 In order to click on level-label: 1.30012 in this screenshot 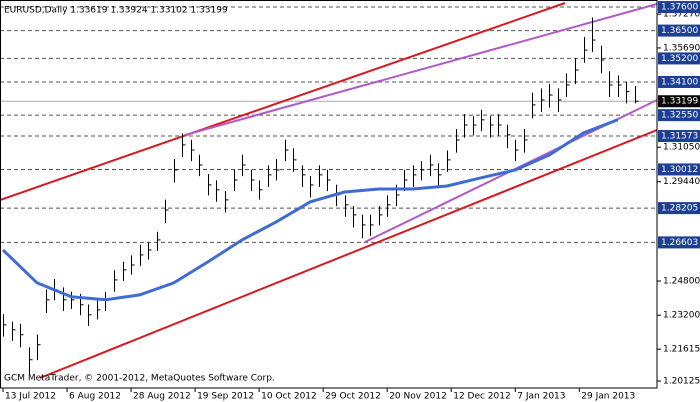, I will do `click(679, 170)`.